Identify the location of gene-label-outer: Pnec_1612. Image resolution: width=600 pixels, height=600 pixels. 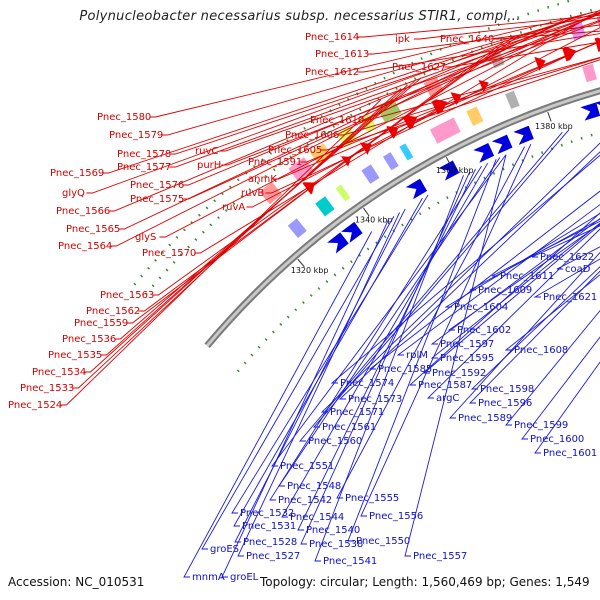
(332, 72).